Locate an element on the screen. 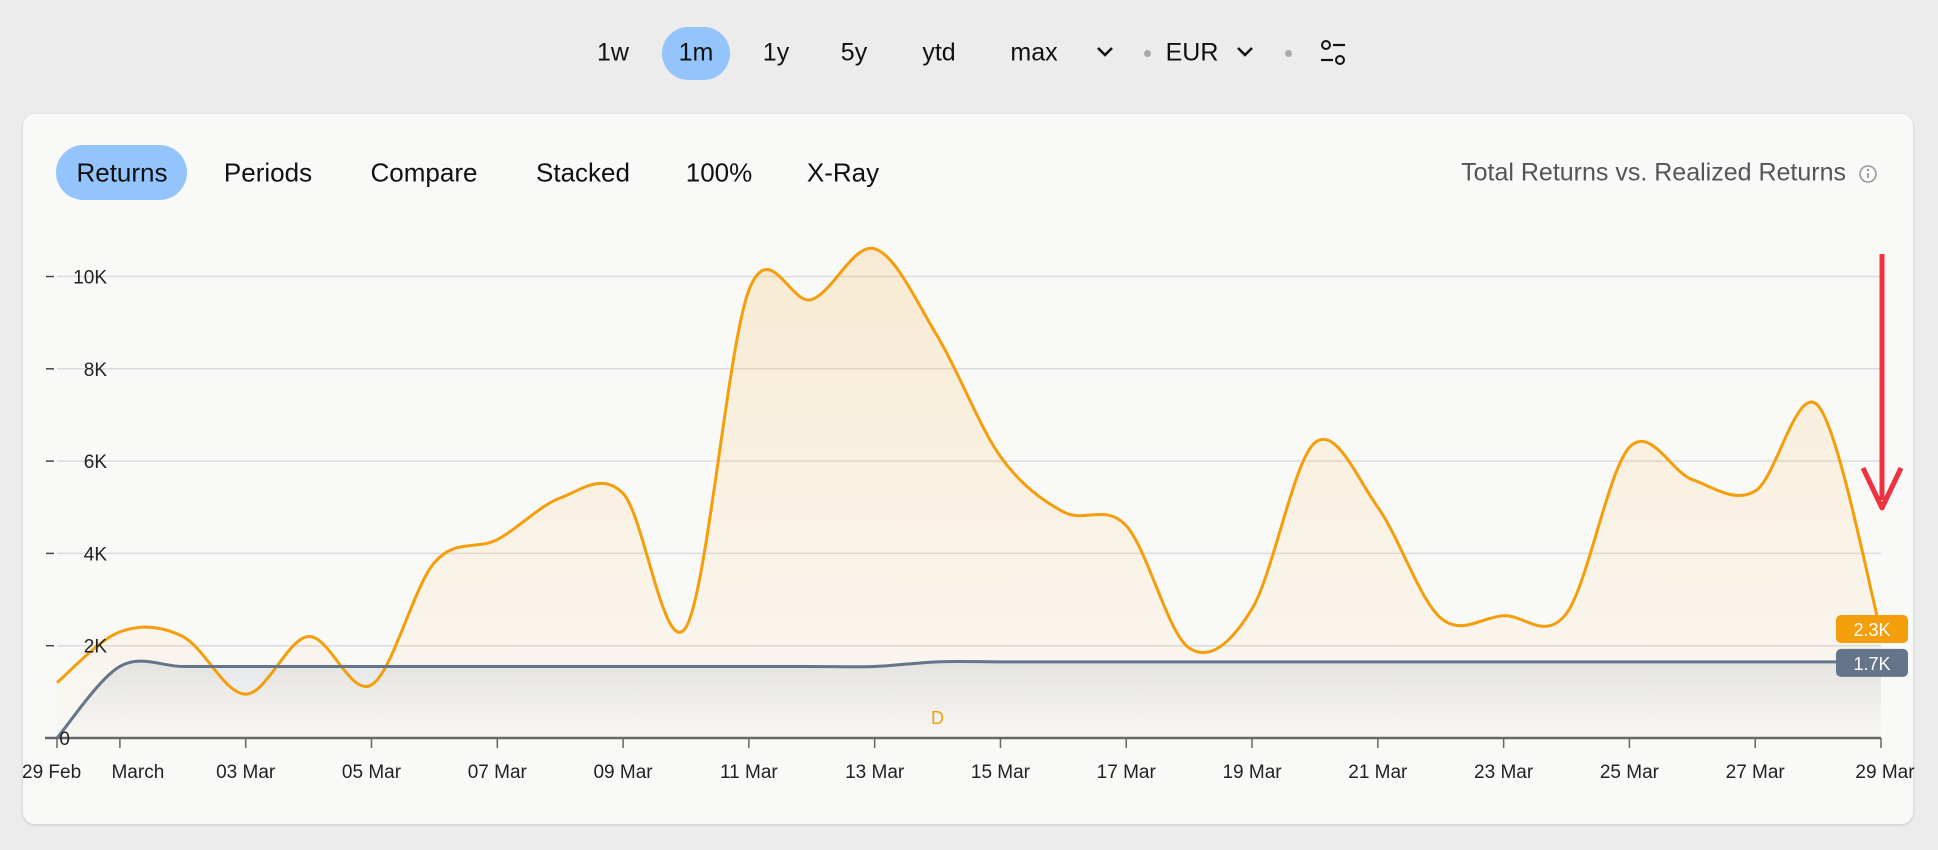 The height and width of the screenshot is (850, 1938). total-returns-end-label: 2.3K is located at coordinates (1871, 630).